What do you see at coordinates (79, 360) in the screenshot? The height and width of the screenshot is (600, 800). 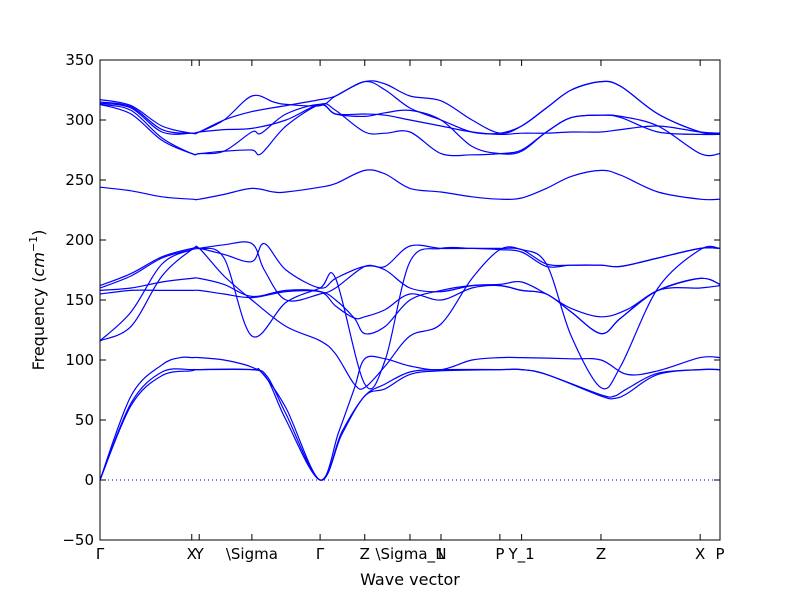 I see `y-tick-label: 100` at bounding box center [79, 360].